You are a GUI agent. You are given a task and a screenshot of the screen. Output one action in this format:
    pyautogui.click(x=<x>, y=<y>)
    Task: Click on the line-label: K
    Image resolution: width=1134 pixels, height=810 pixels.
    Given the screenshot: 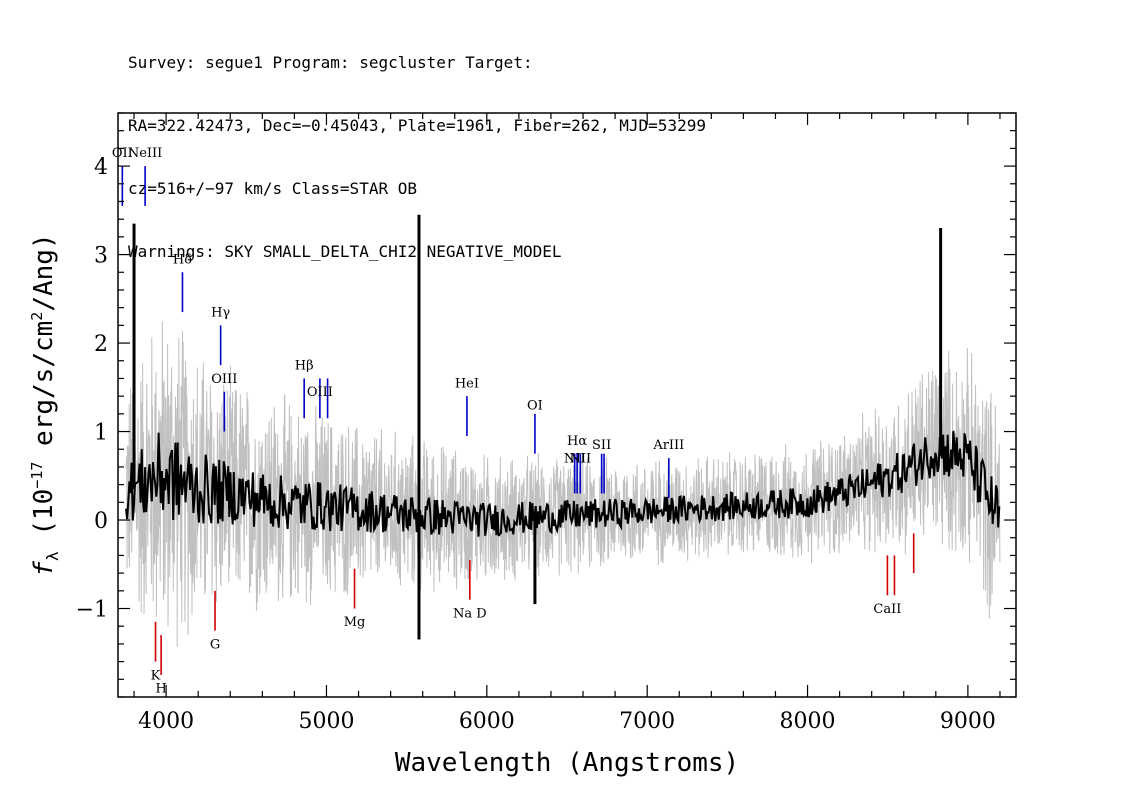 What is the action you would take?
    pyautogui.click(x=156, y=675)
    